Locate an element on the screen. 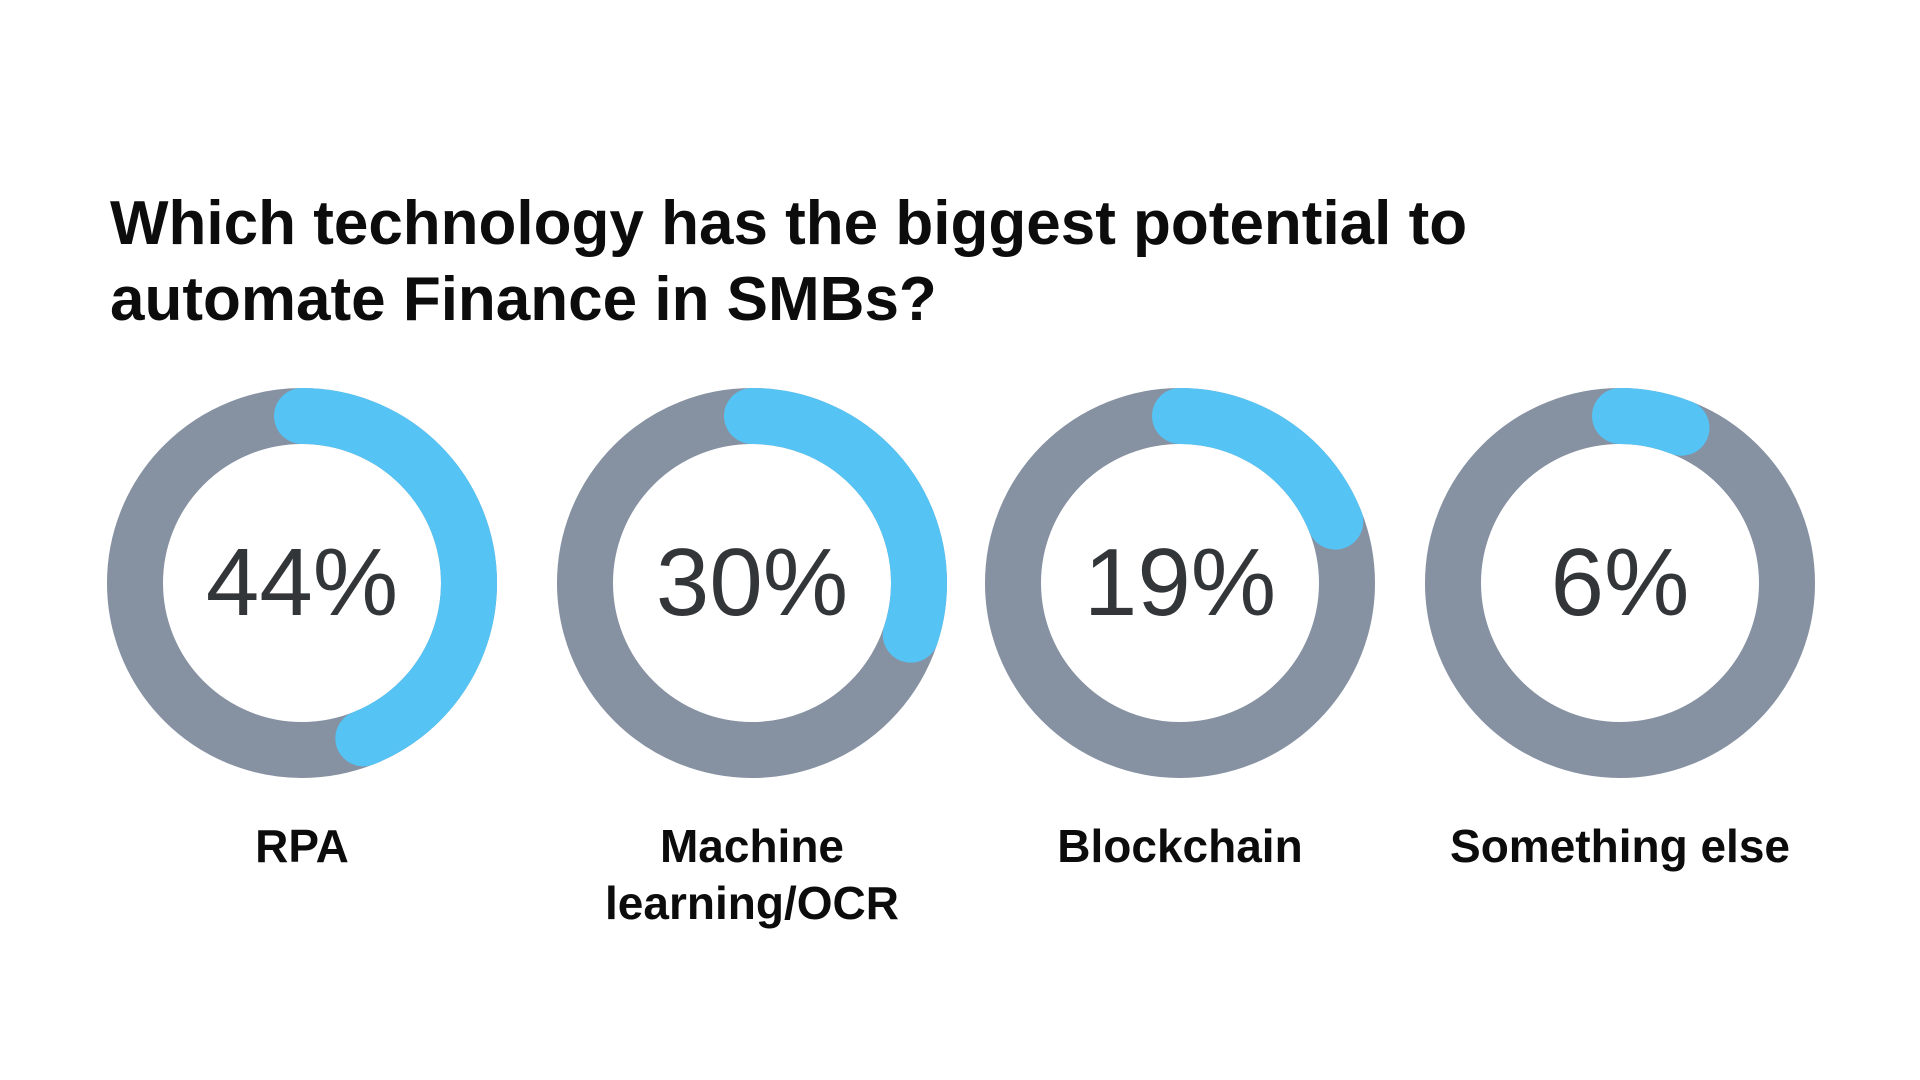 The width and height of the screenshot is (1920, 1080). donut-category-label: Machine learning/OCR is located at coordinates (752, 874).